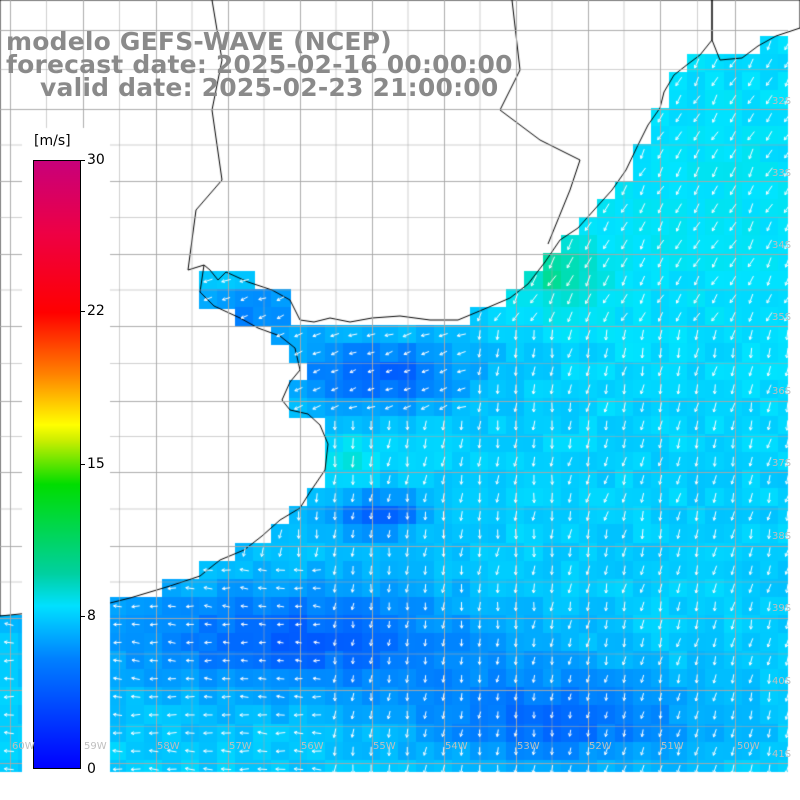  What do you see at coordinates (96, 311) in the screenshot?
I see `colorbar-label-22: 22` at bounding box center [96, 311].